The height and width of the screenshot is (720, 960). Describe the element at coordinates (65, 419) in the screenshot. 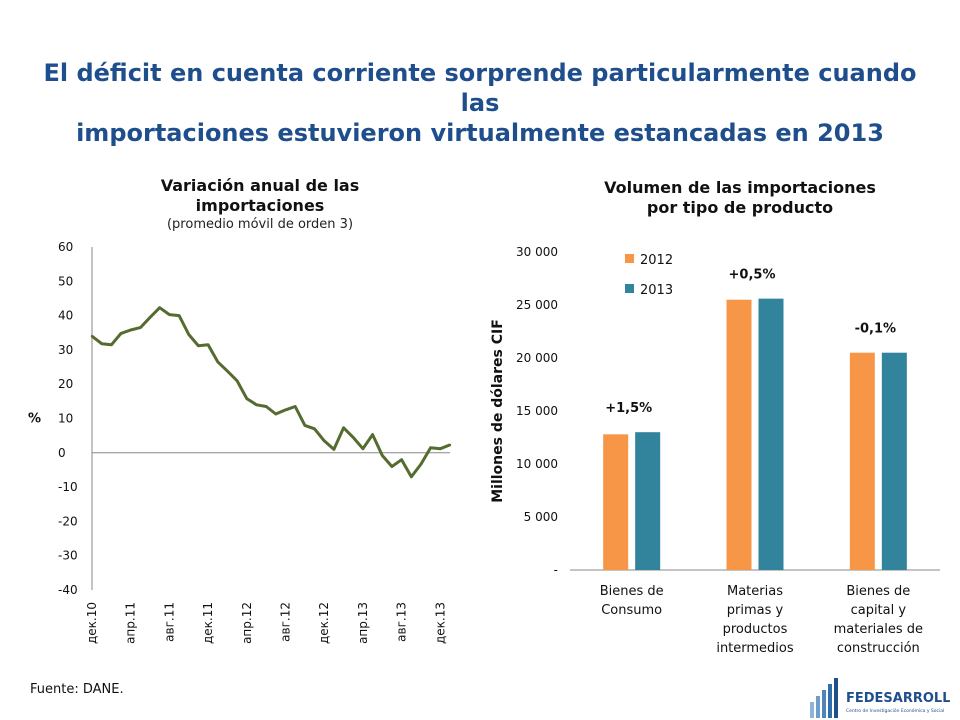

I see `line-chart-y-tick-label: 10` at that location.